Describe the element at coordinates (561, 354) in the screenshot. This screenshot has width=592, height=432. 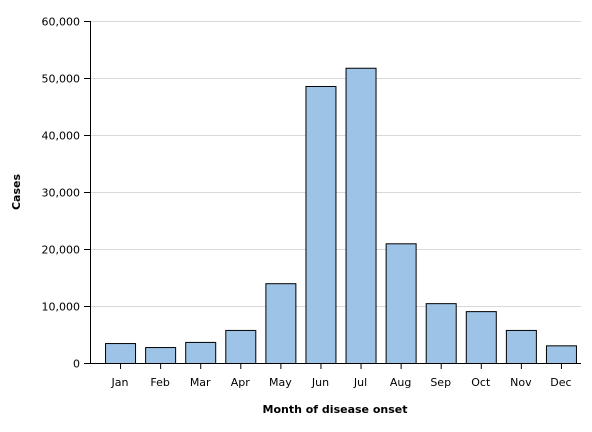
I see `bar-dec` at that location.